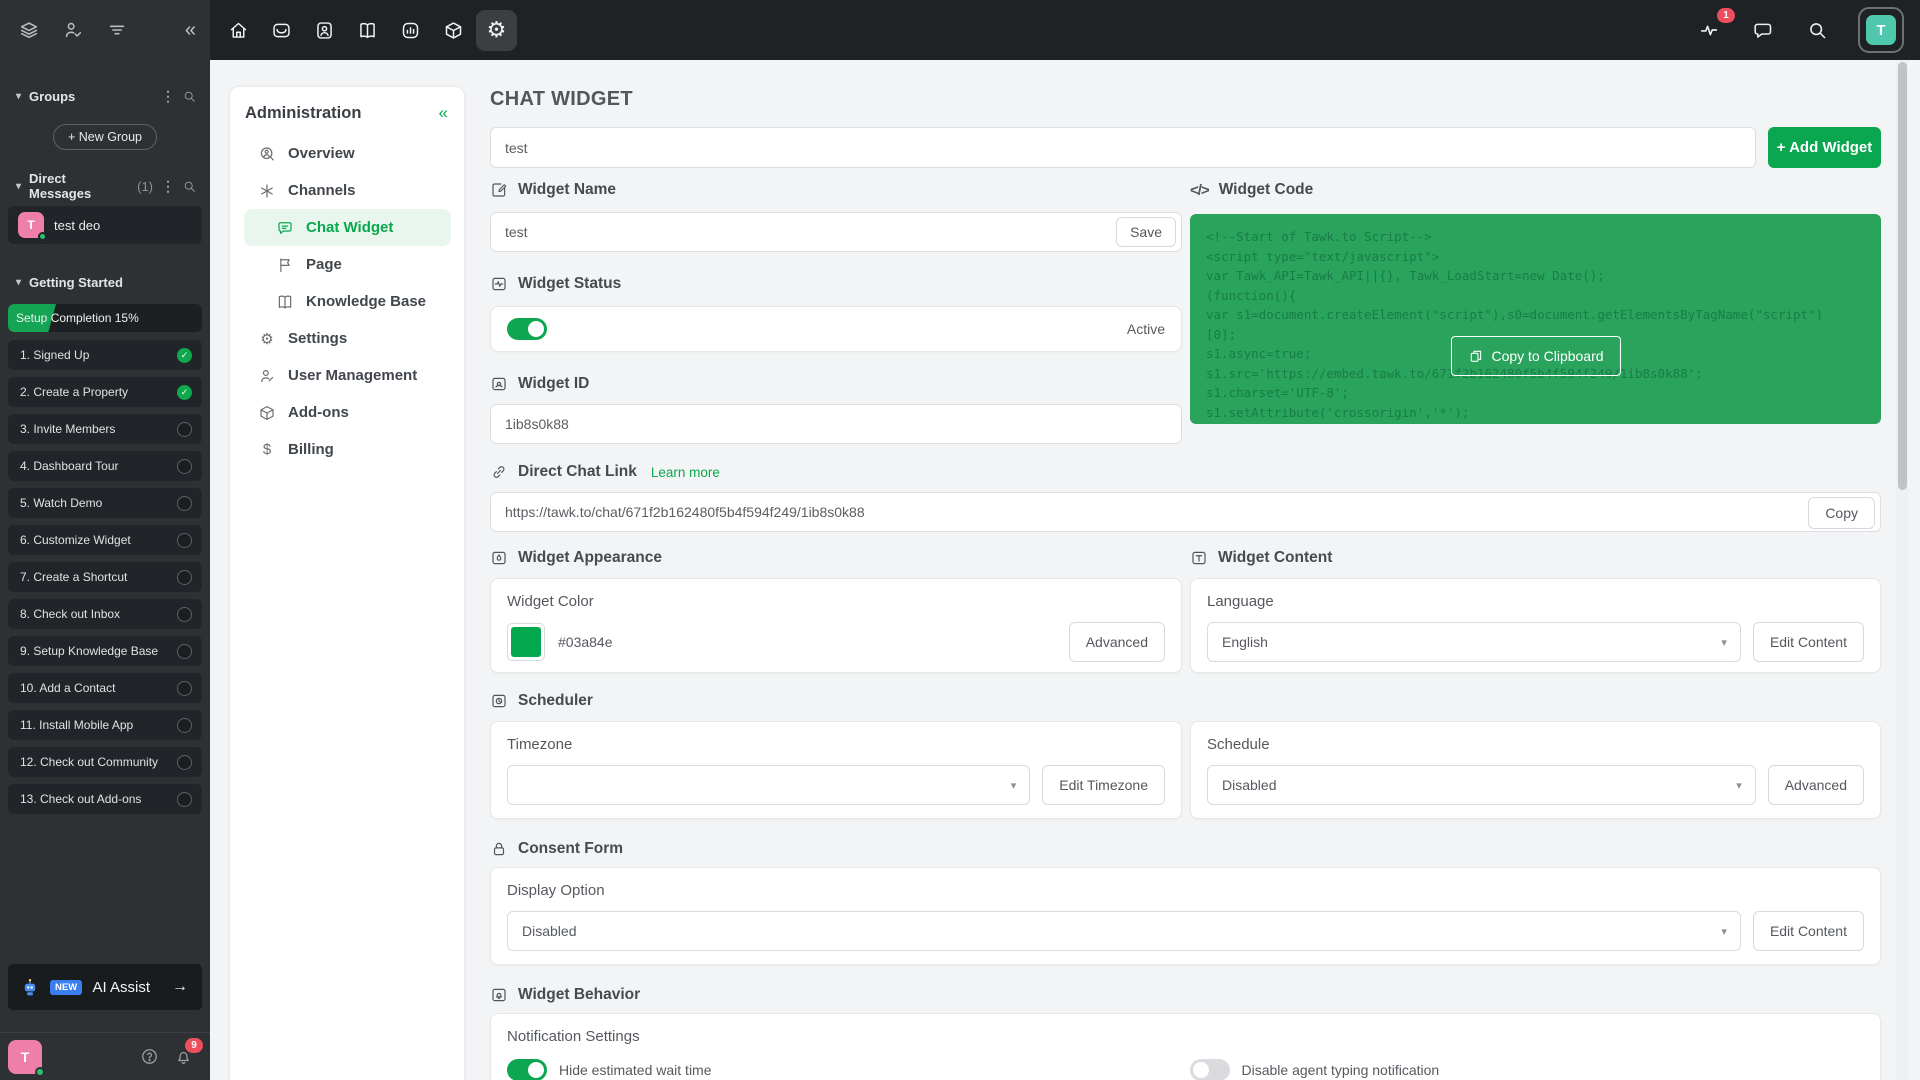 The width and height of the screenshot is (1920, 1080). Describe the element at coordinates (526, 642) in the screenshot. I see `color-swatch` at that location.